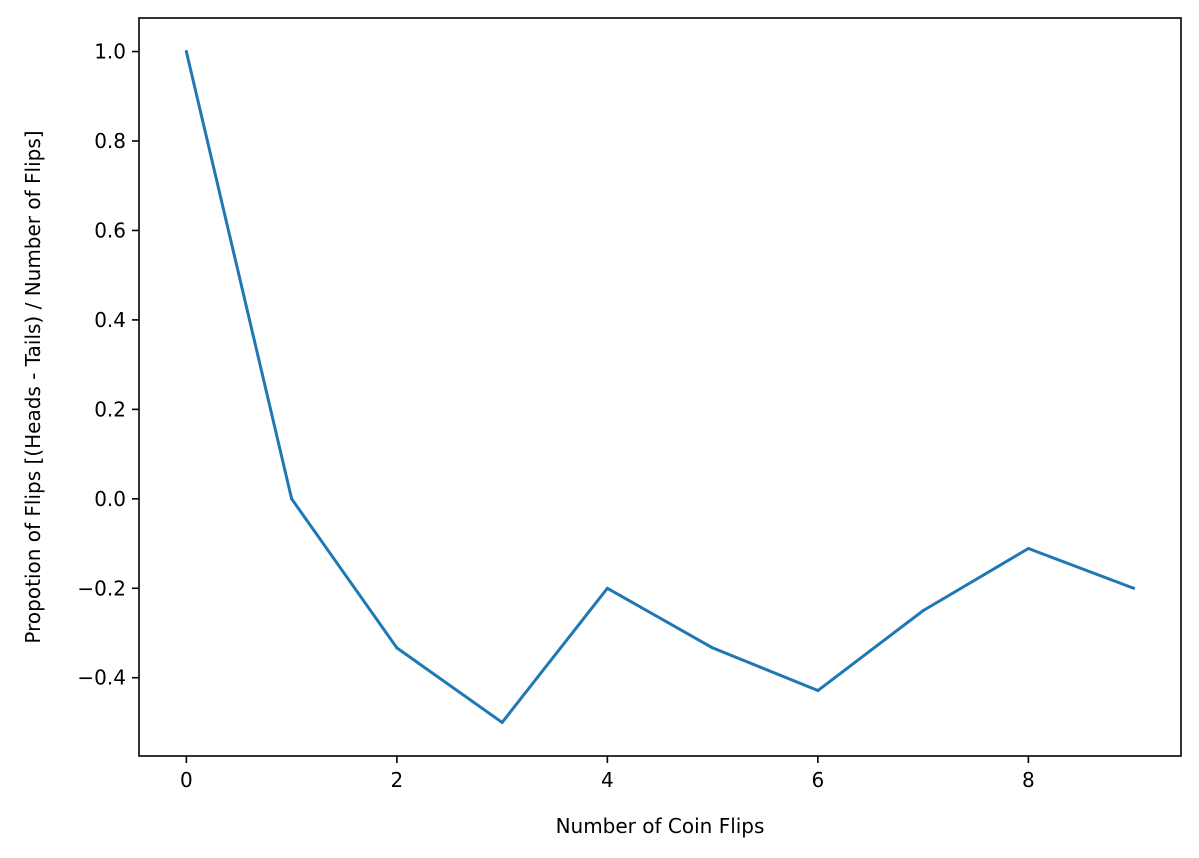 The image size is (1199, 858). I want to click on y-tick-label: 0.8, so click(110, 141).